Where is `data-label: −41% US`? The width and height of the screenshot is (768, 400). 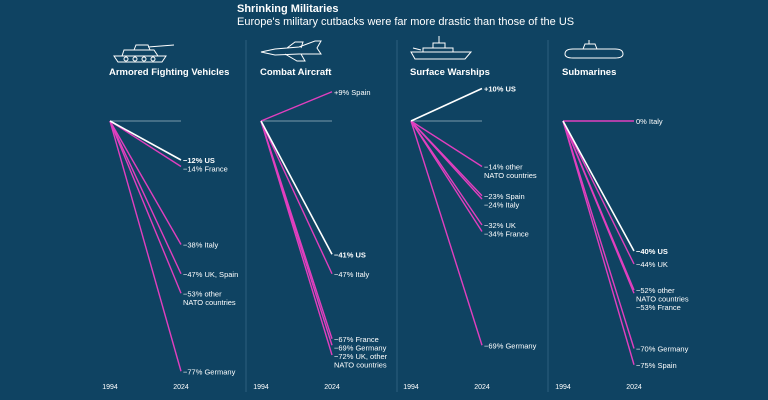
data-label: −41% US is located at coordinates (350, 254).